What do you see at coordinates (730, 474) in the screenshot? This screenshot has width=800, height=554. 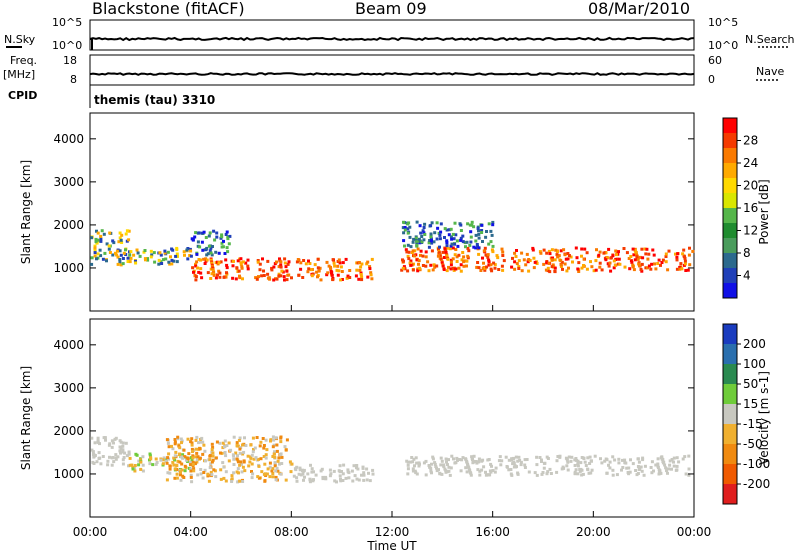 I see `velocity-colorbar-swatch` at bounding box center [730, 474].